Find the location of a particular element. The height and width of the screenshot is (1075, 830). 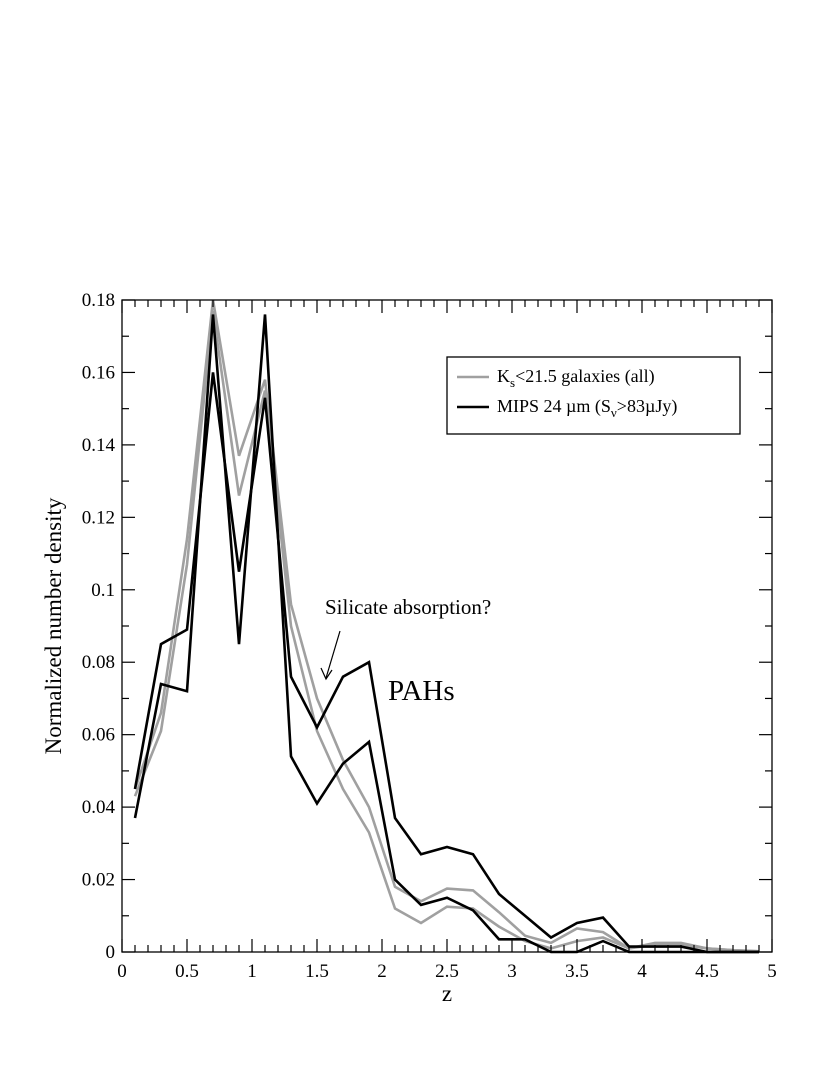

x-tick-label: 3.5 is located at coordinates (577, 971).